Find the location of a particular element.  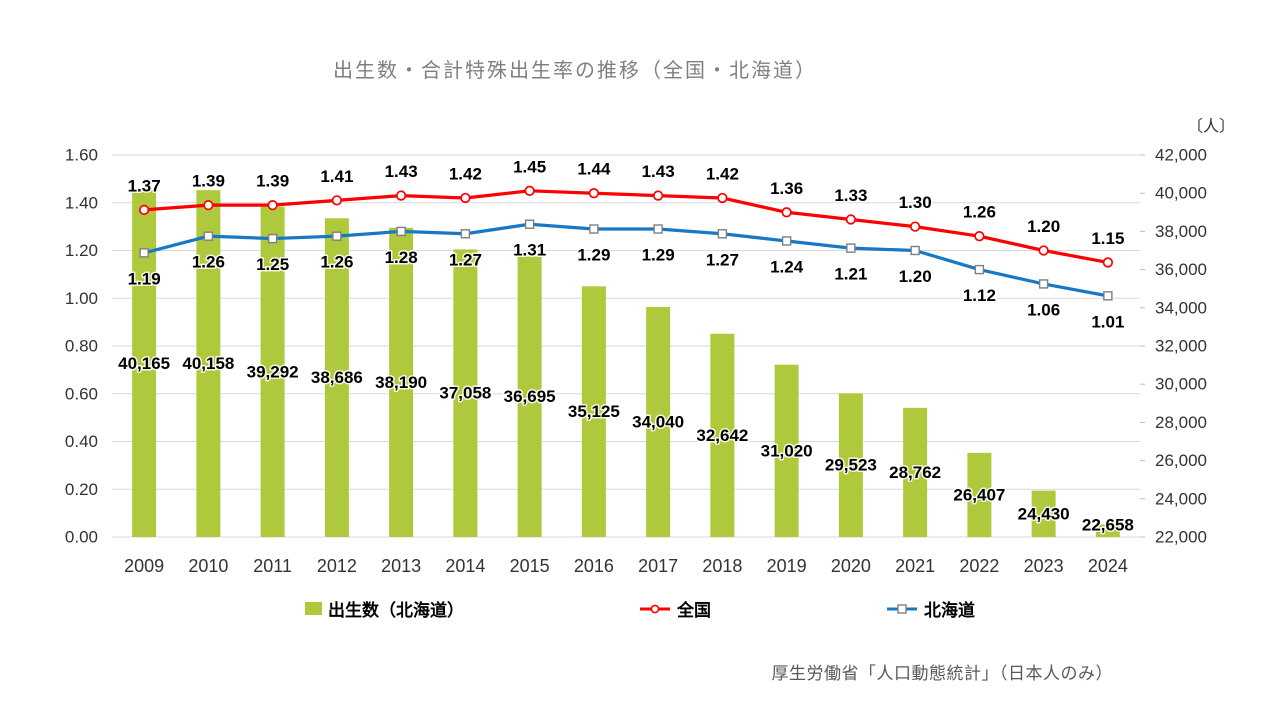

bar-label-2013: 38,190 is located at coordinates (401, 382).